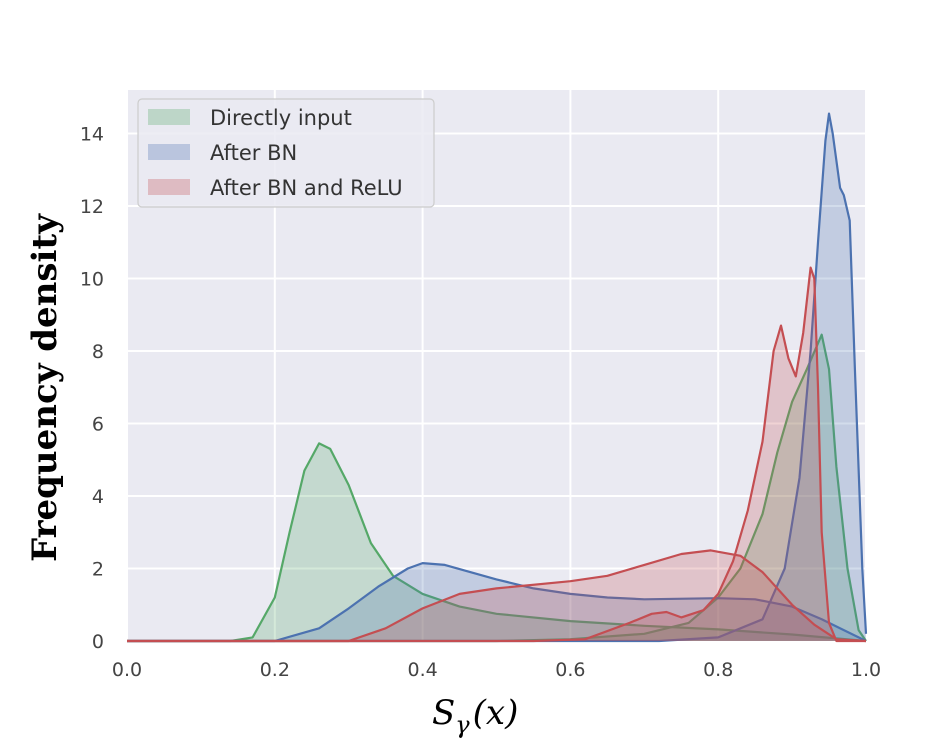 The image size is (926, 752). Describe the element at coordinates (98, 497) in the screenshot. I see `y-tick-label: 4` at that location.